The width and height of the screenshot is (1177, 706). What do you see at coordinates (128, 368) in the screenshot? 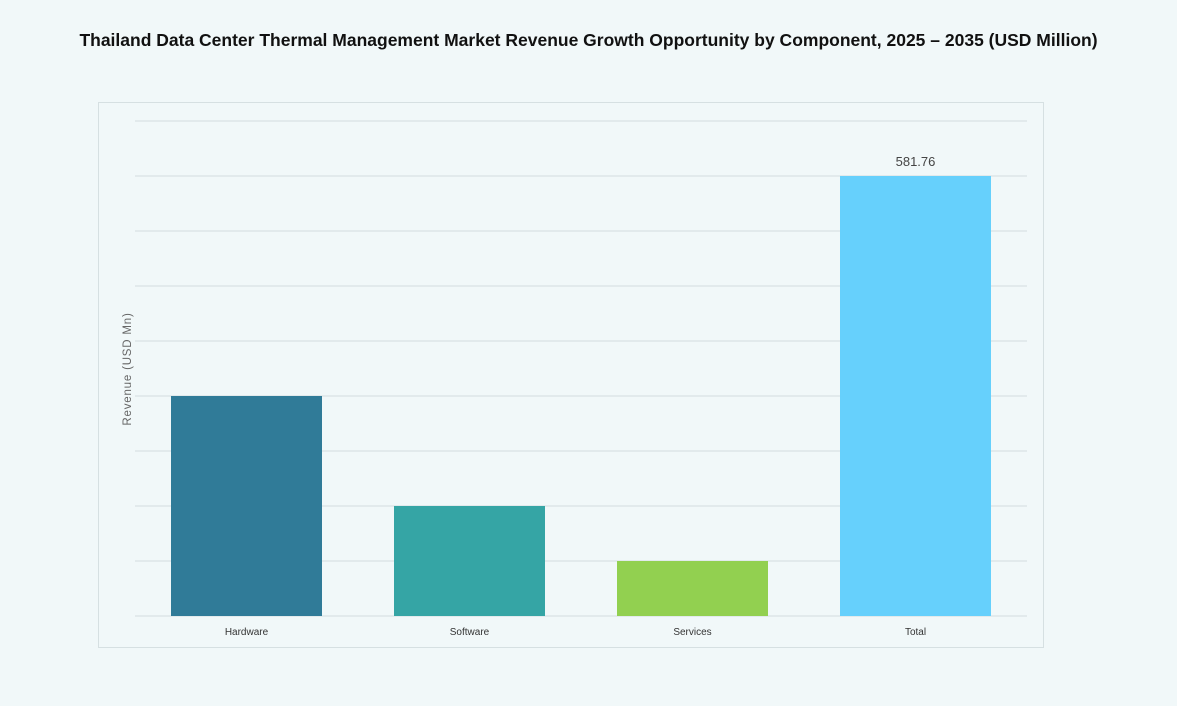
I see `y-axis-label: Revenue (USD Mn)` at bounding box center [128, 368].